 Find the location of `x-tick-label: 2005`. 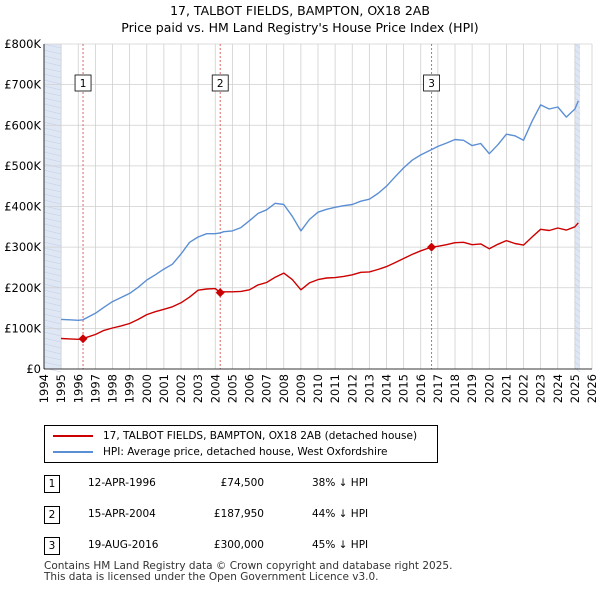

x-tick-label: 2005 is located at coordinates (232, 388).